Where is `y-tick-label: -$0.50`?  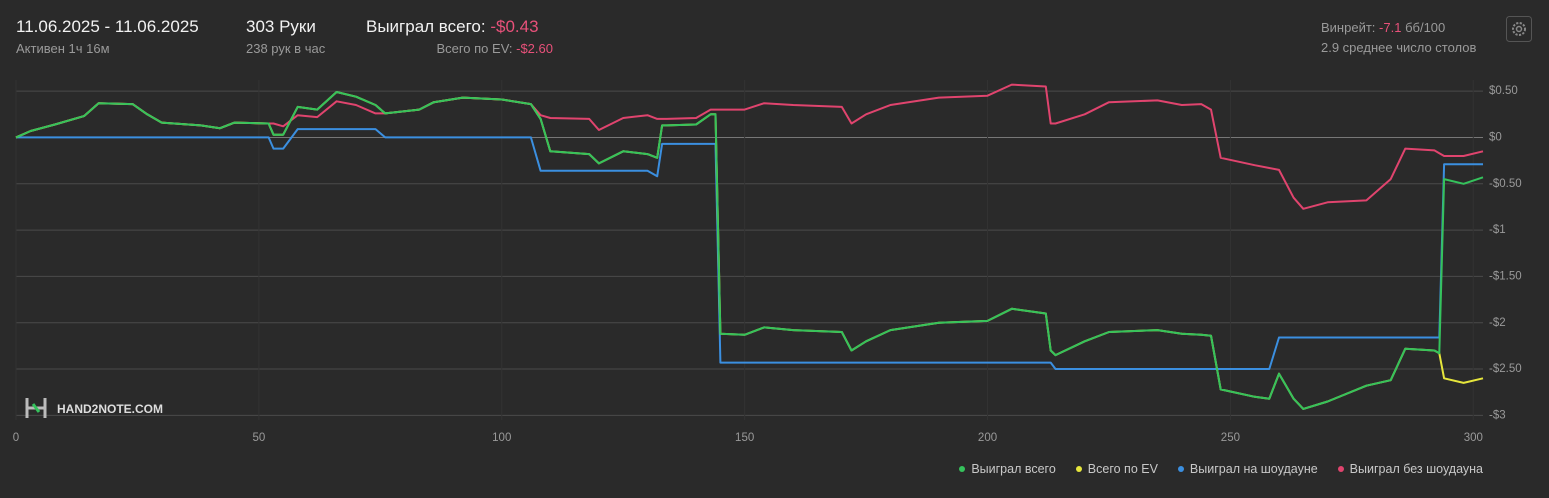 y-tick-label: -$0.50 is located at coordinates (1505, 184).